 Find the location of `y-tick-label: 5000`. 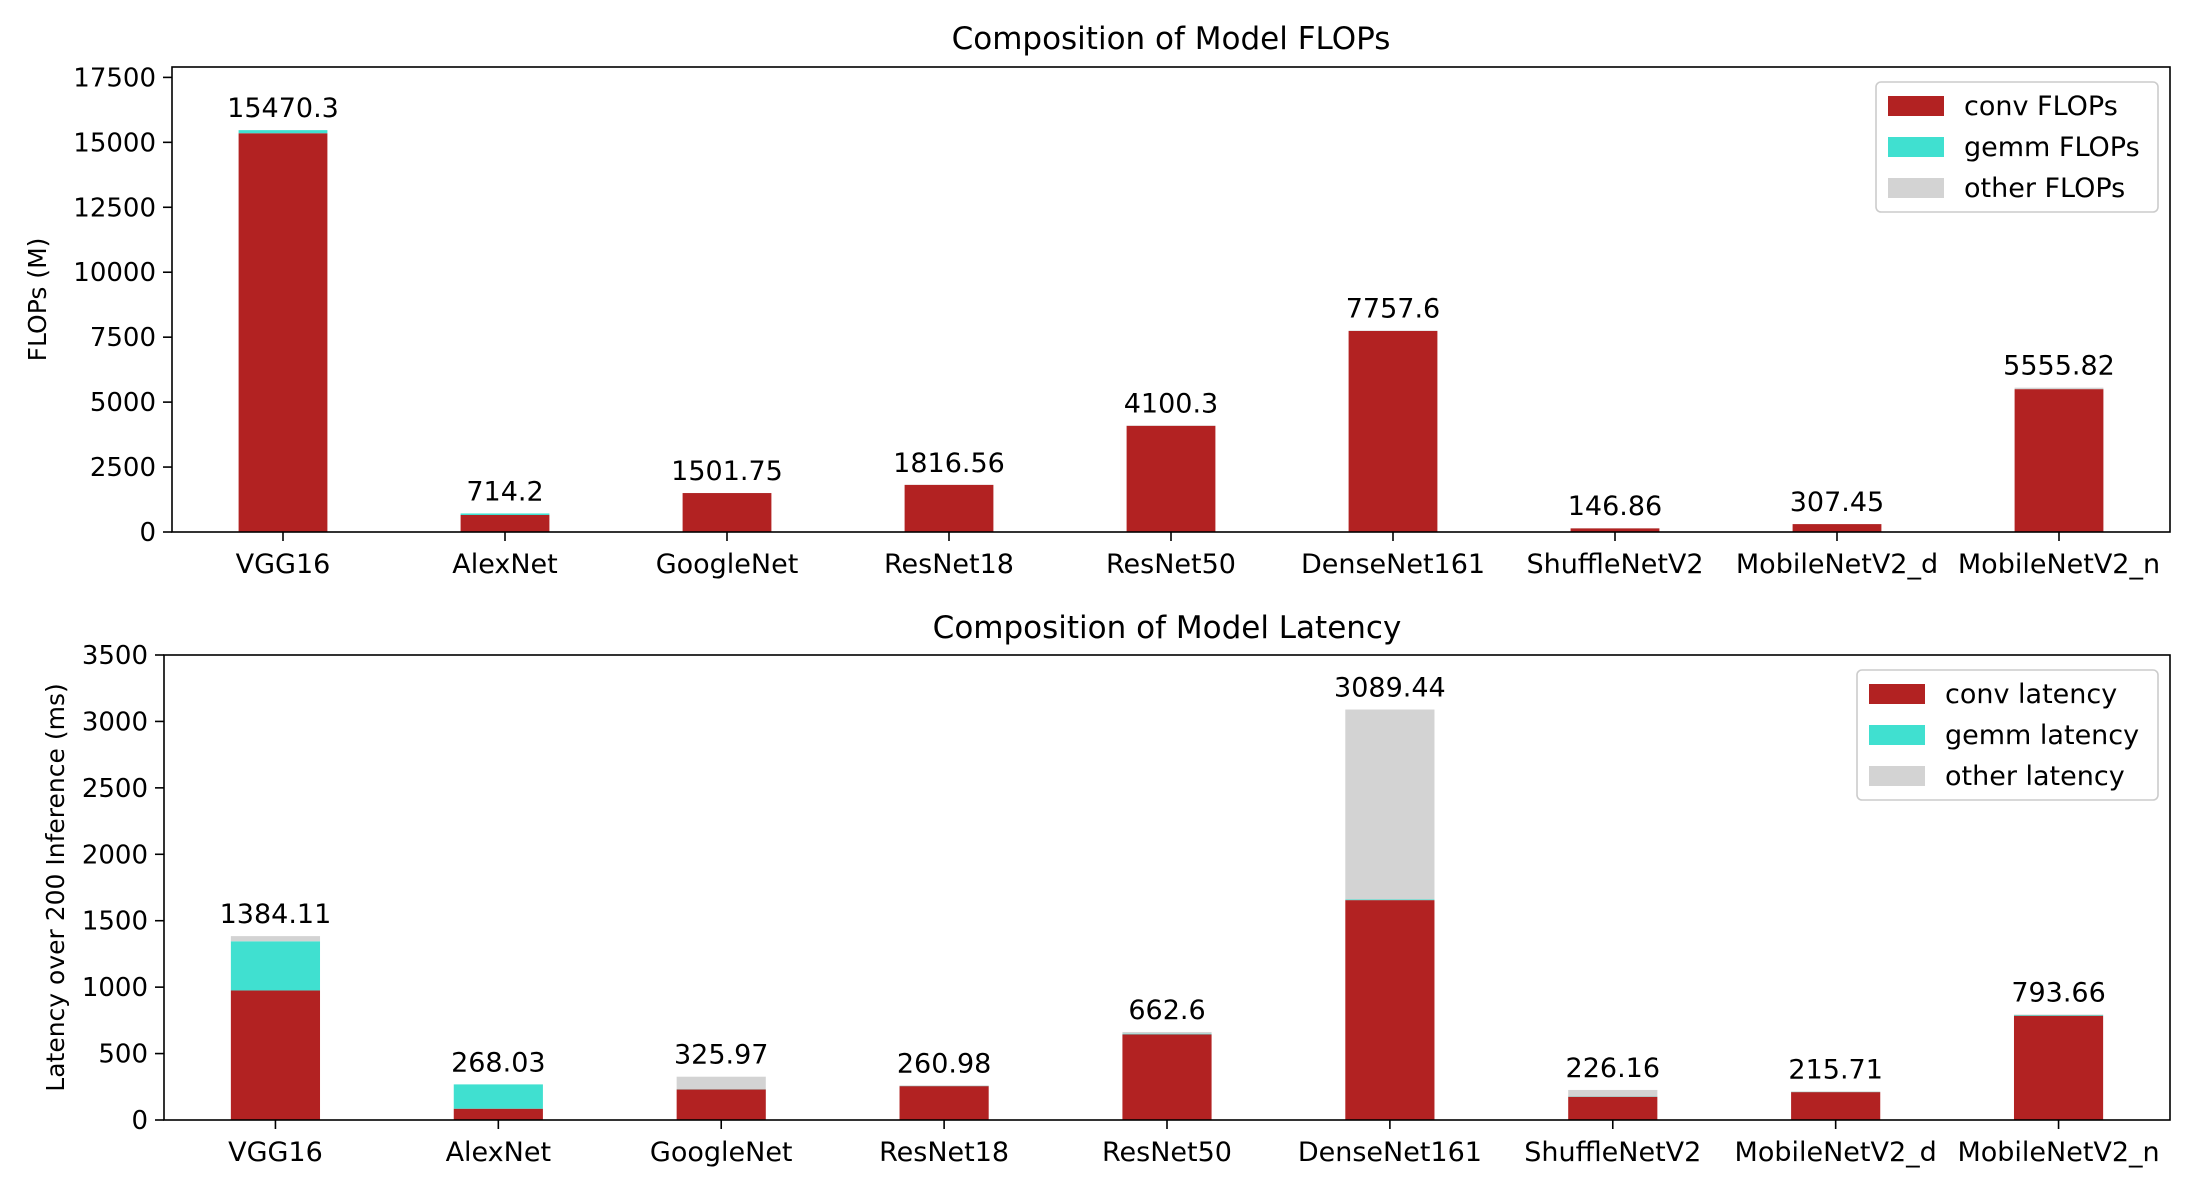

y-tick-label: 5000 is located at coordinates (123, 403).